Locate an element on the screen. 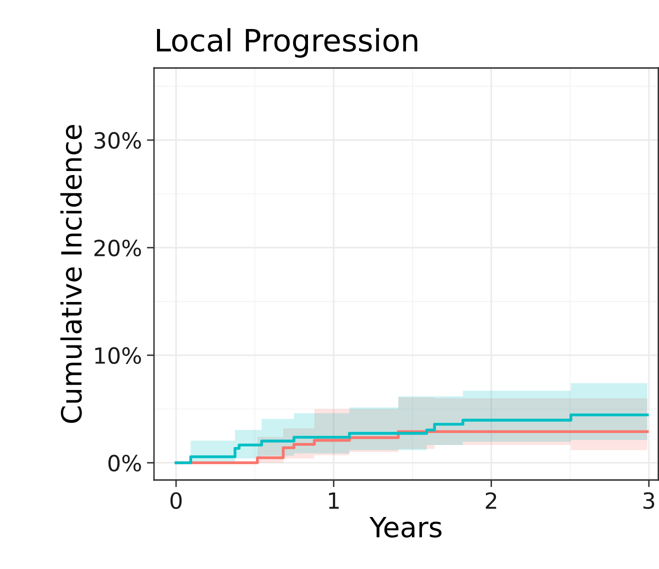 This screenshot has height=569, width=659. x-tick-label: 1 is located at coordinates (334, 500).